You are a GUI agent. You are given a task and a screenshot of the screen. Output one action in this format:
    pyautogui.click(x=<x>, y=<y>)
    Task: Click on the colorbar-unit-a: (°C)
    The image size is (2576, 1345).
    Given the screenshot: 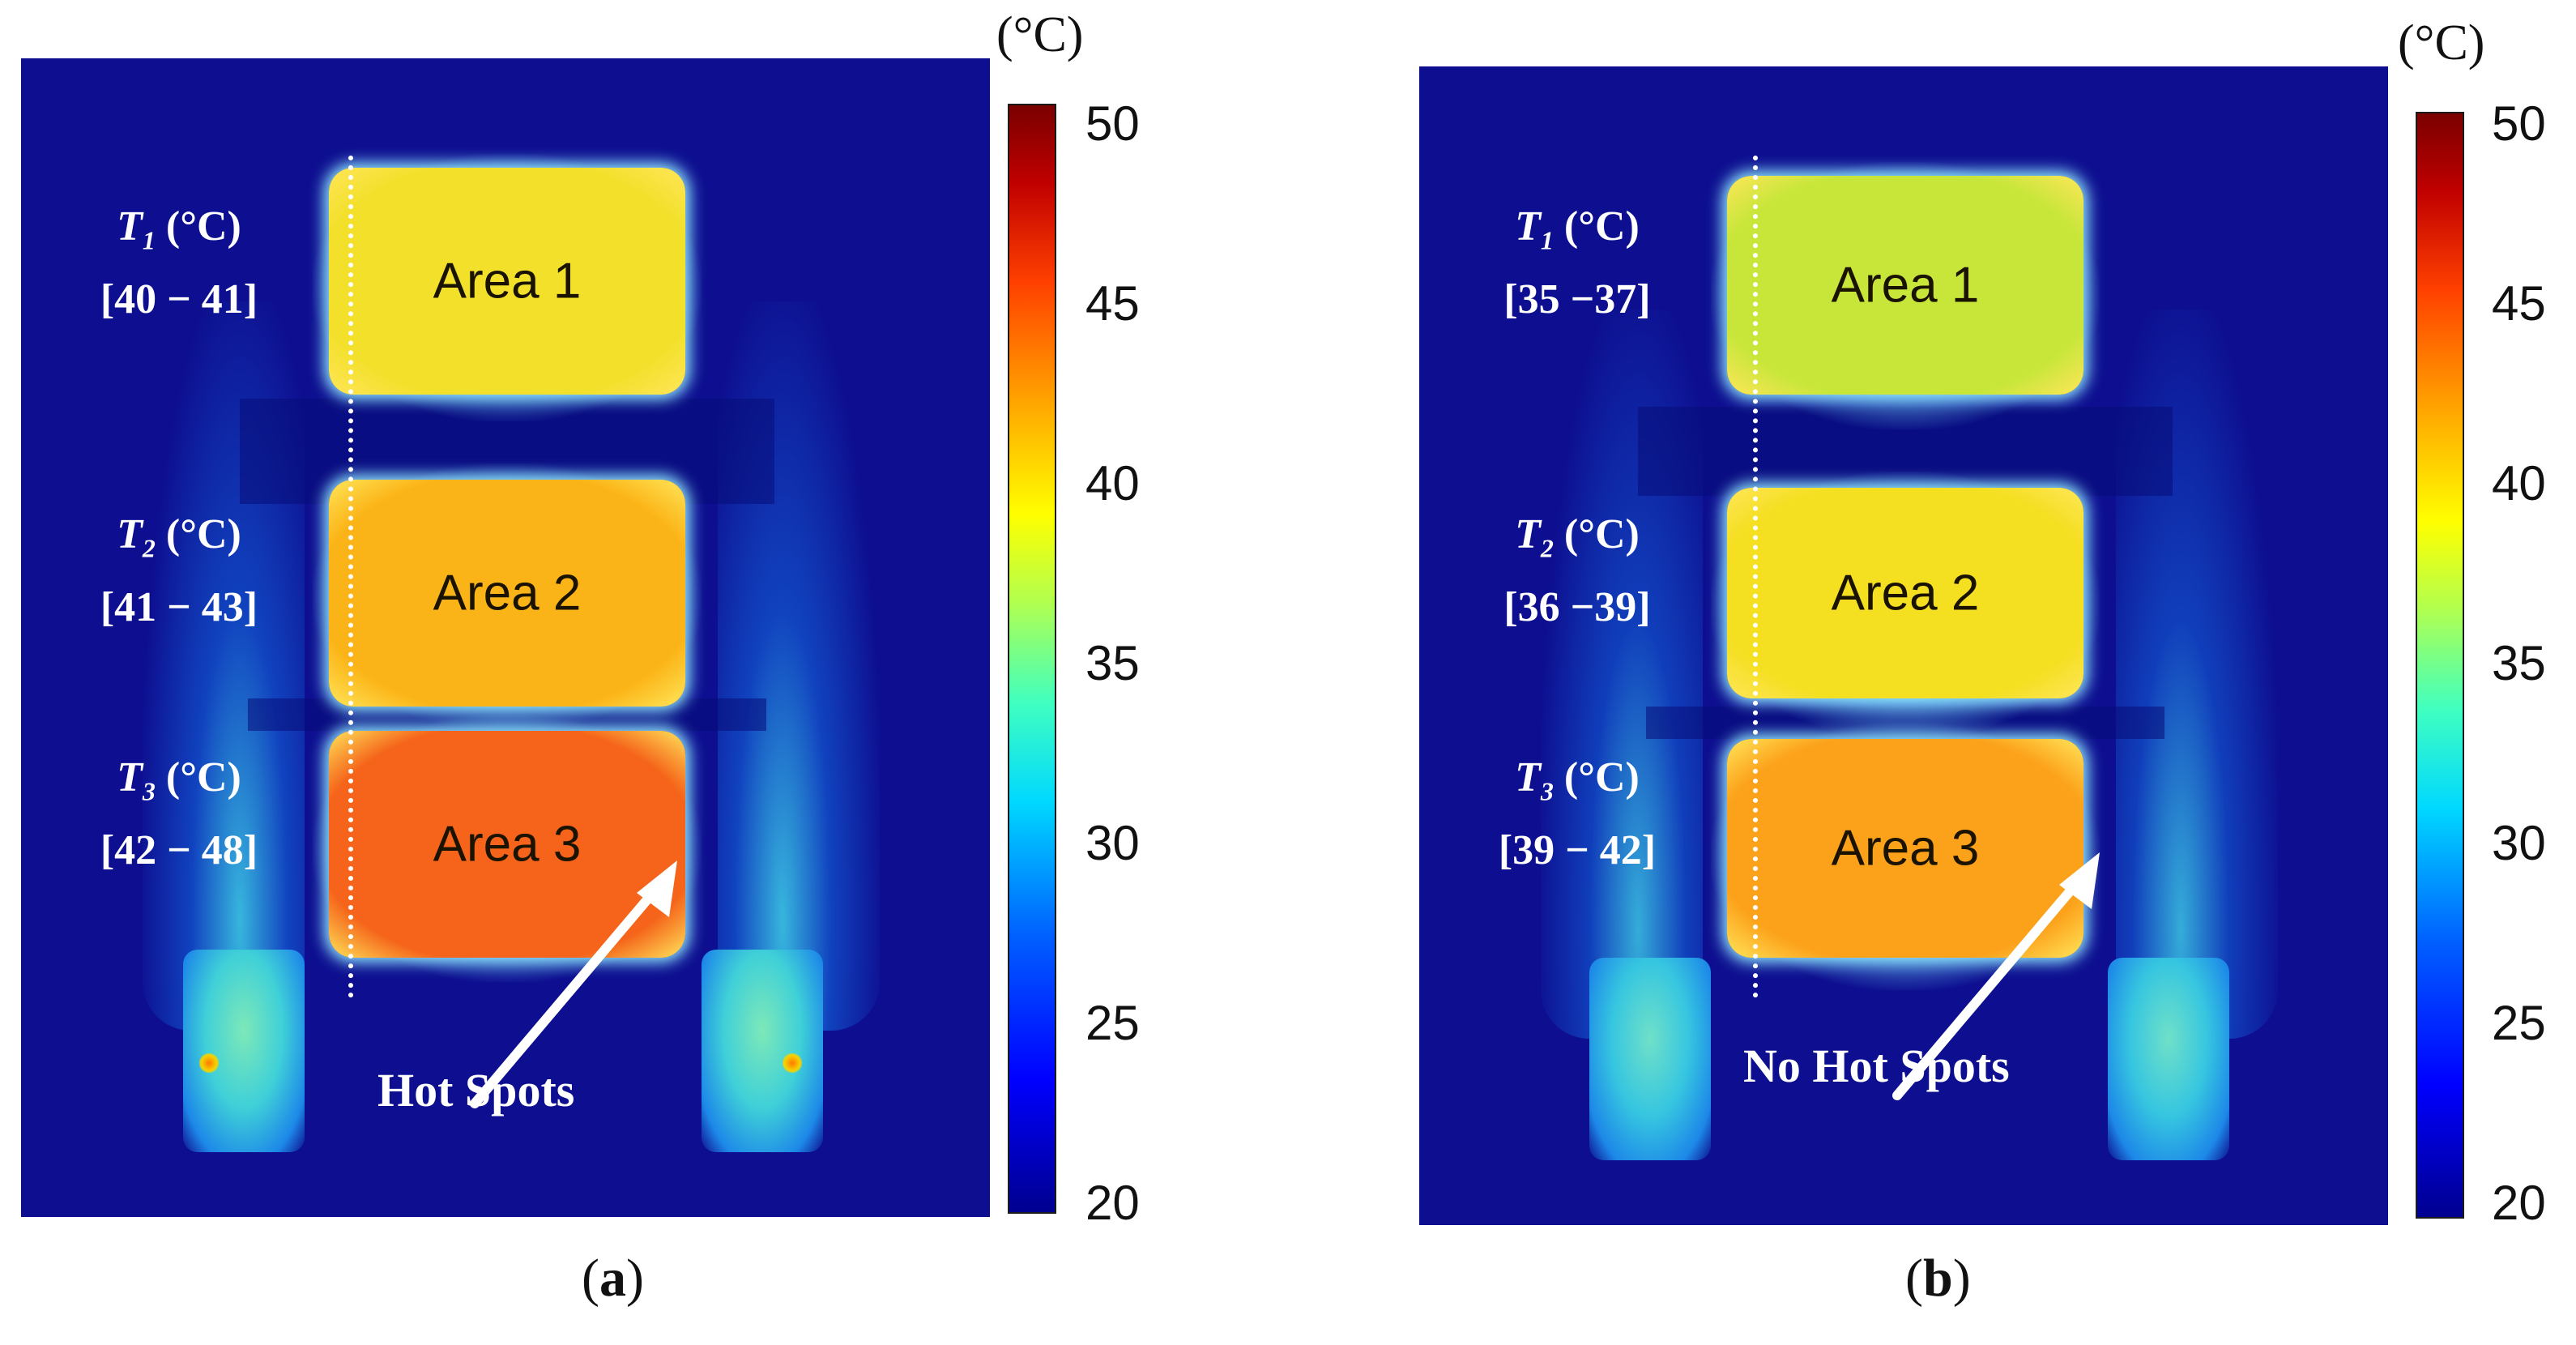 What is the action you would take?
    pyautogui.click(x=1040, y=34)
    